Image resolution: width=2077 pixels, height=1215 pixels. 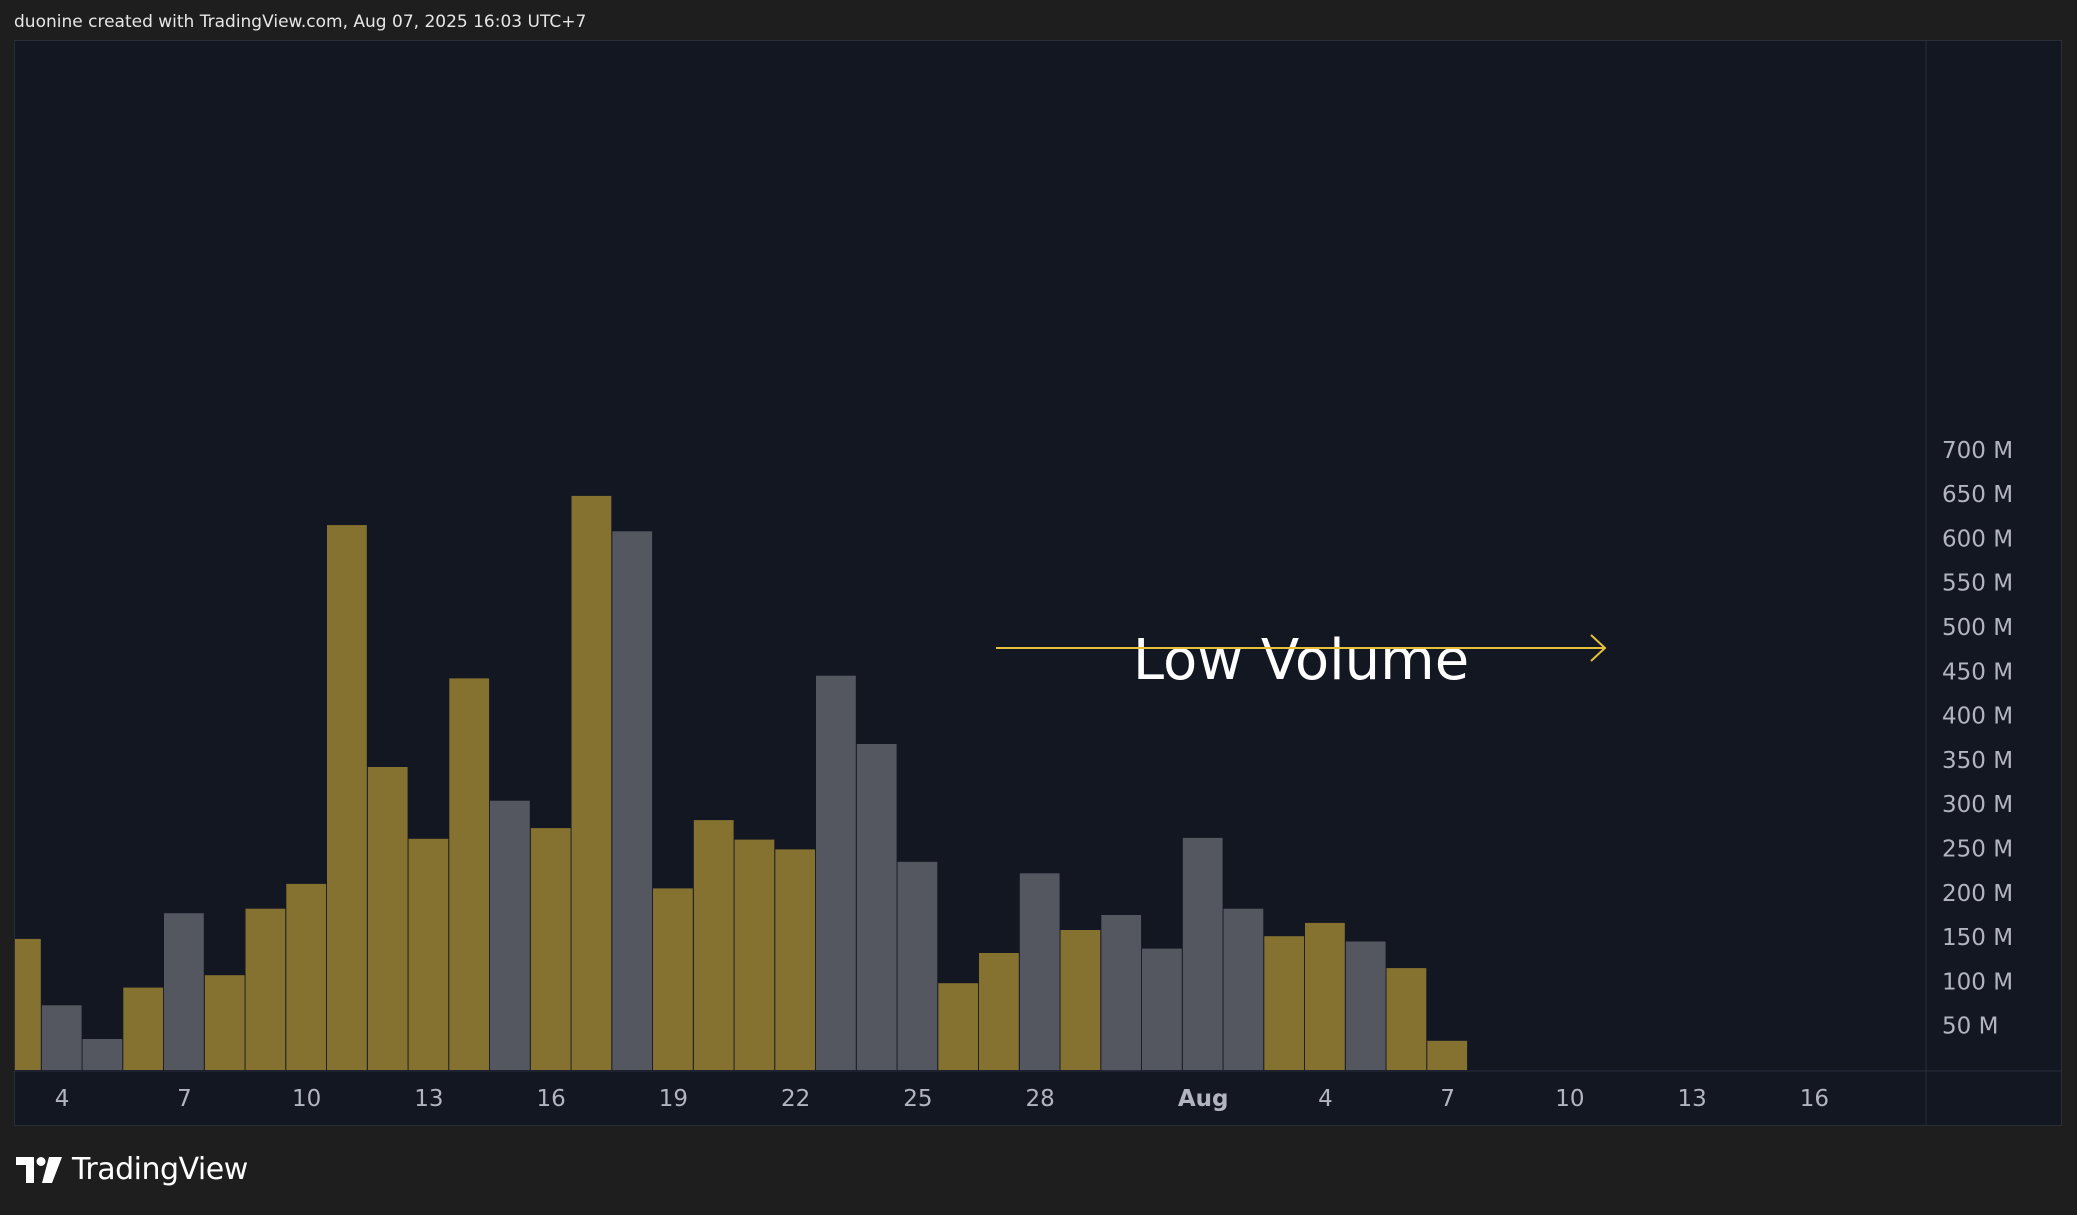 I want to click on tradingview-logo-icon, so click(x=39, y=1169).